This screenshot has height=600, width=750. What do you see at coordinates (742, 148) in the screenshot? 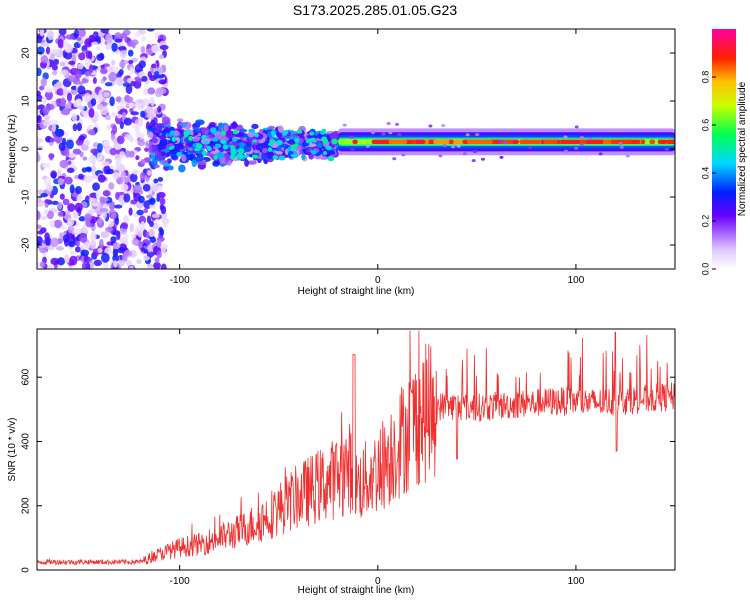
I see `colorbar-label: Normalized spectral amplitude` at bounding box center [742, 148].